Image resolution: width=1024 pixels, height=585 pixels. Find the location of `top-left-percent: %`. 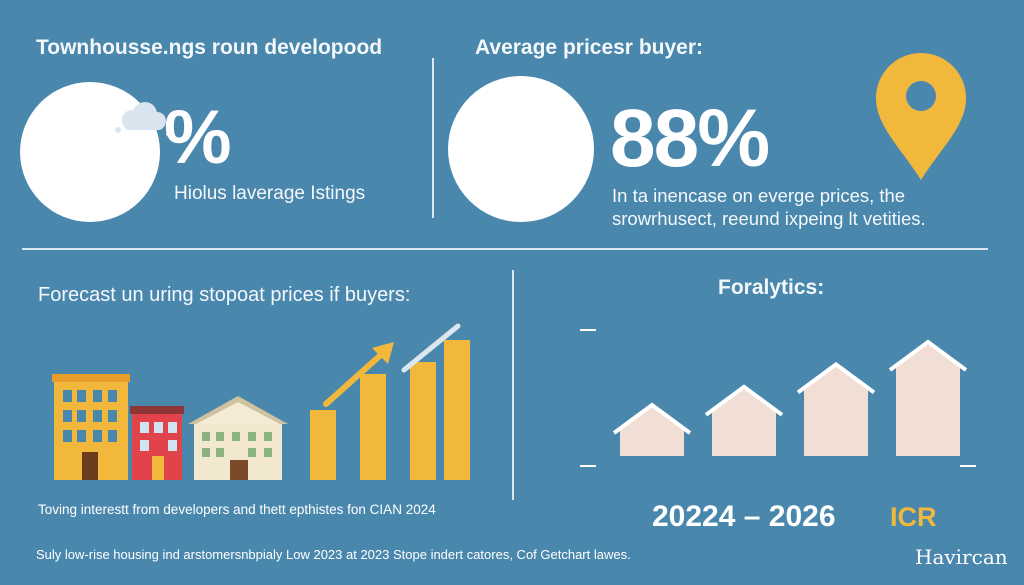

top-left-percent: % is located at coordinates (198, 137).